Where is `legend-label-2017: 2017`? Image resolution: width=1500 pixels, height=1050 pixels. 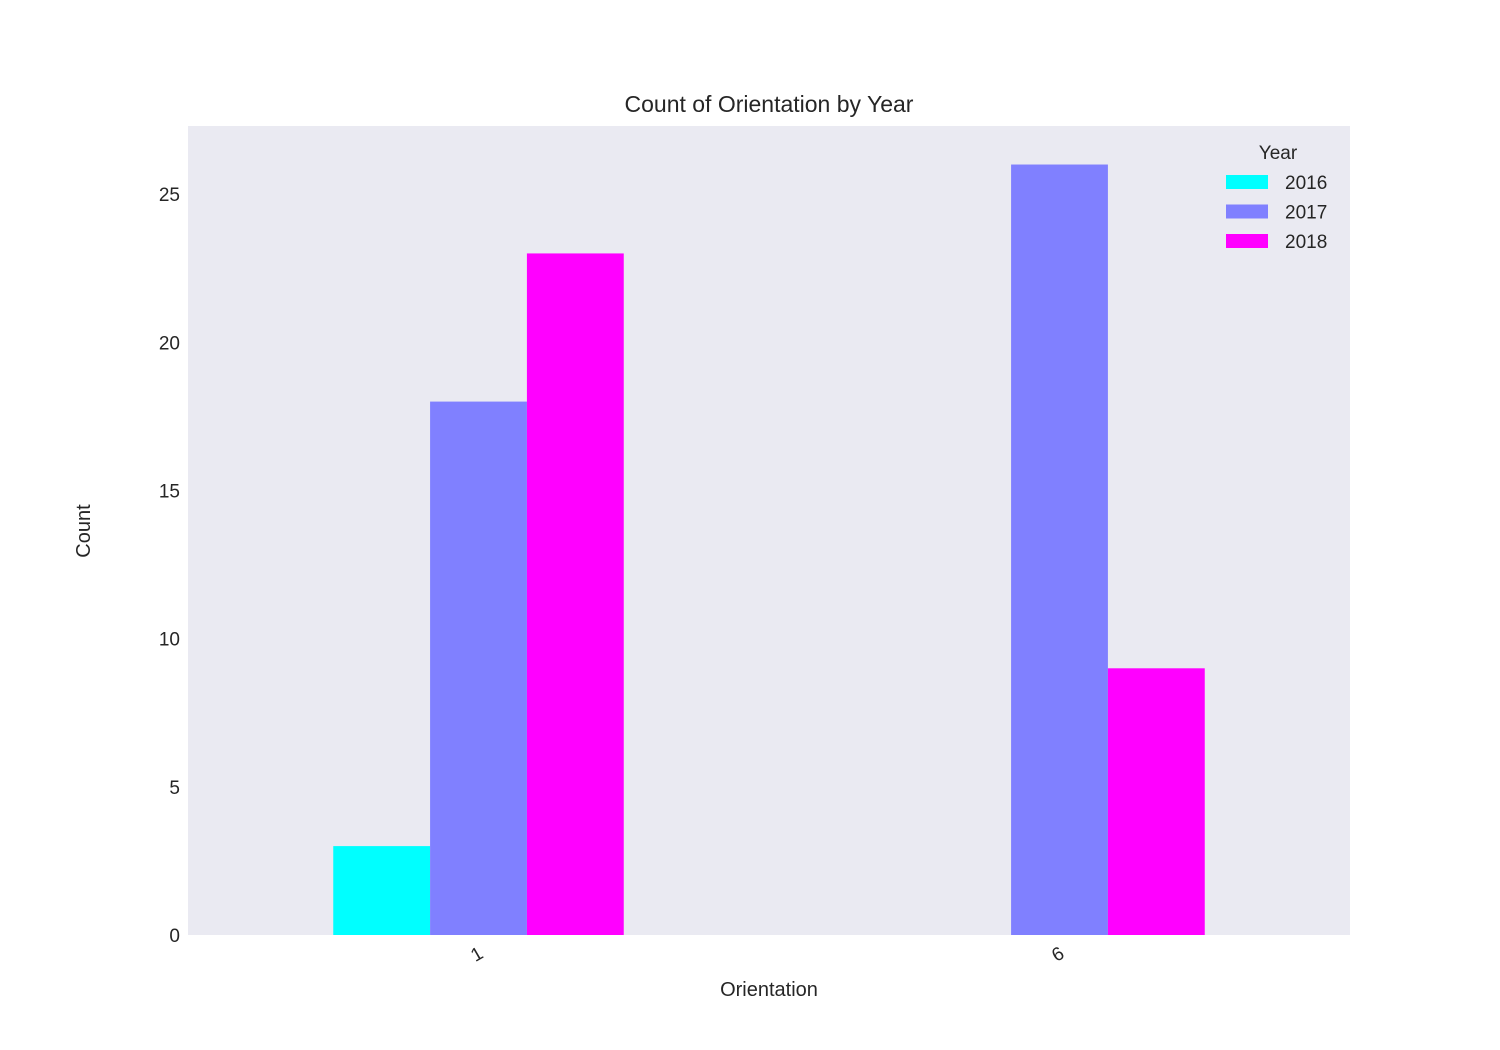
legend-label-2017: 2017 is located at coordinates (1306, 213).